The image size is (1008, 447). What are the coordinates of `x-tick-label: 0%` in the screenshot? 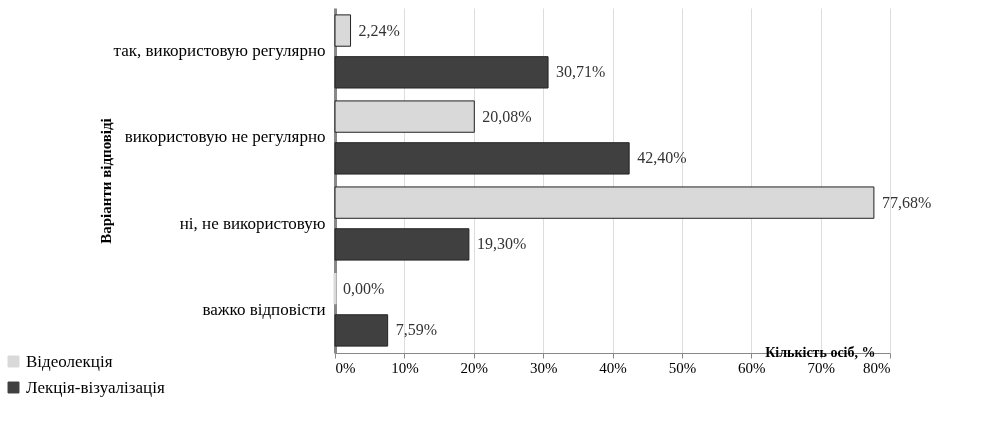 It's located at (345, 367).